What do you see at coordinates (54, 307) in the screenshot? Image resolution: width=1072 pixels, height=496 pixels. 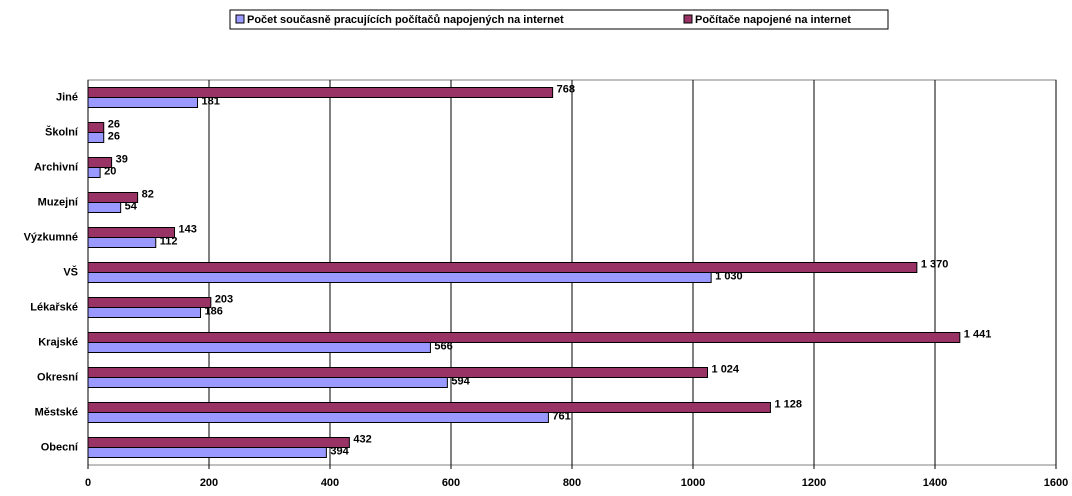 I see `y-tick-label: Lékařské` at bounding box center [54, 307].